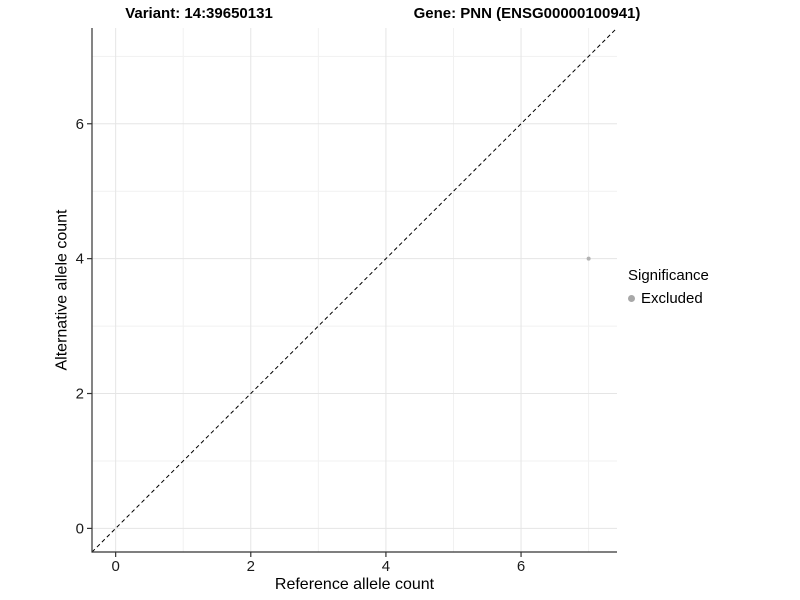  I want to click on x-tick-label: 6, so click(521, 566).